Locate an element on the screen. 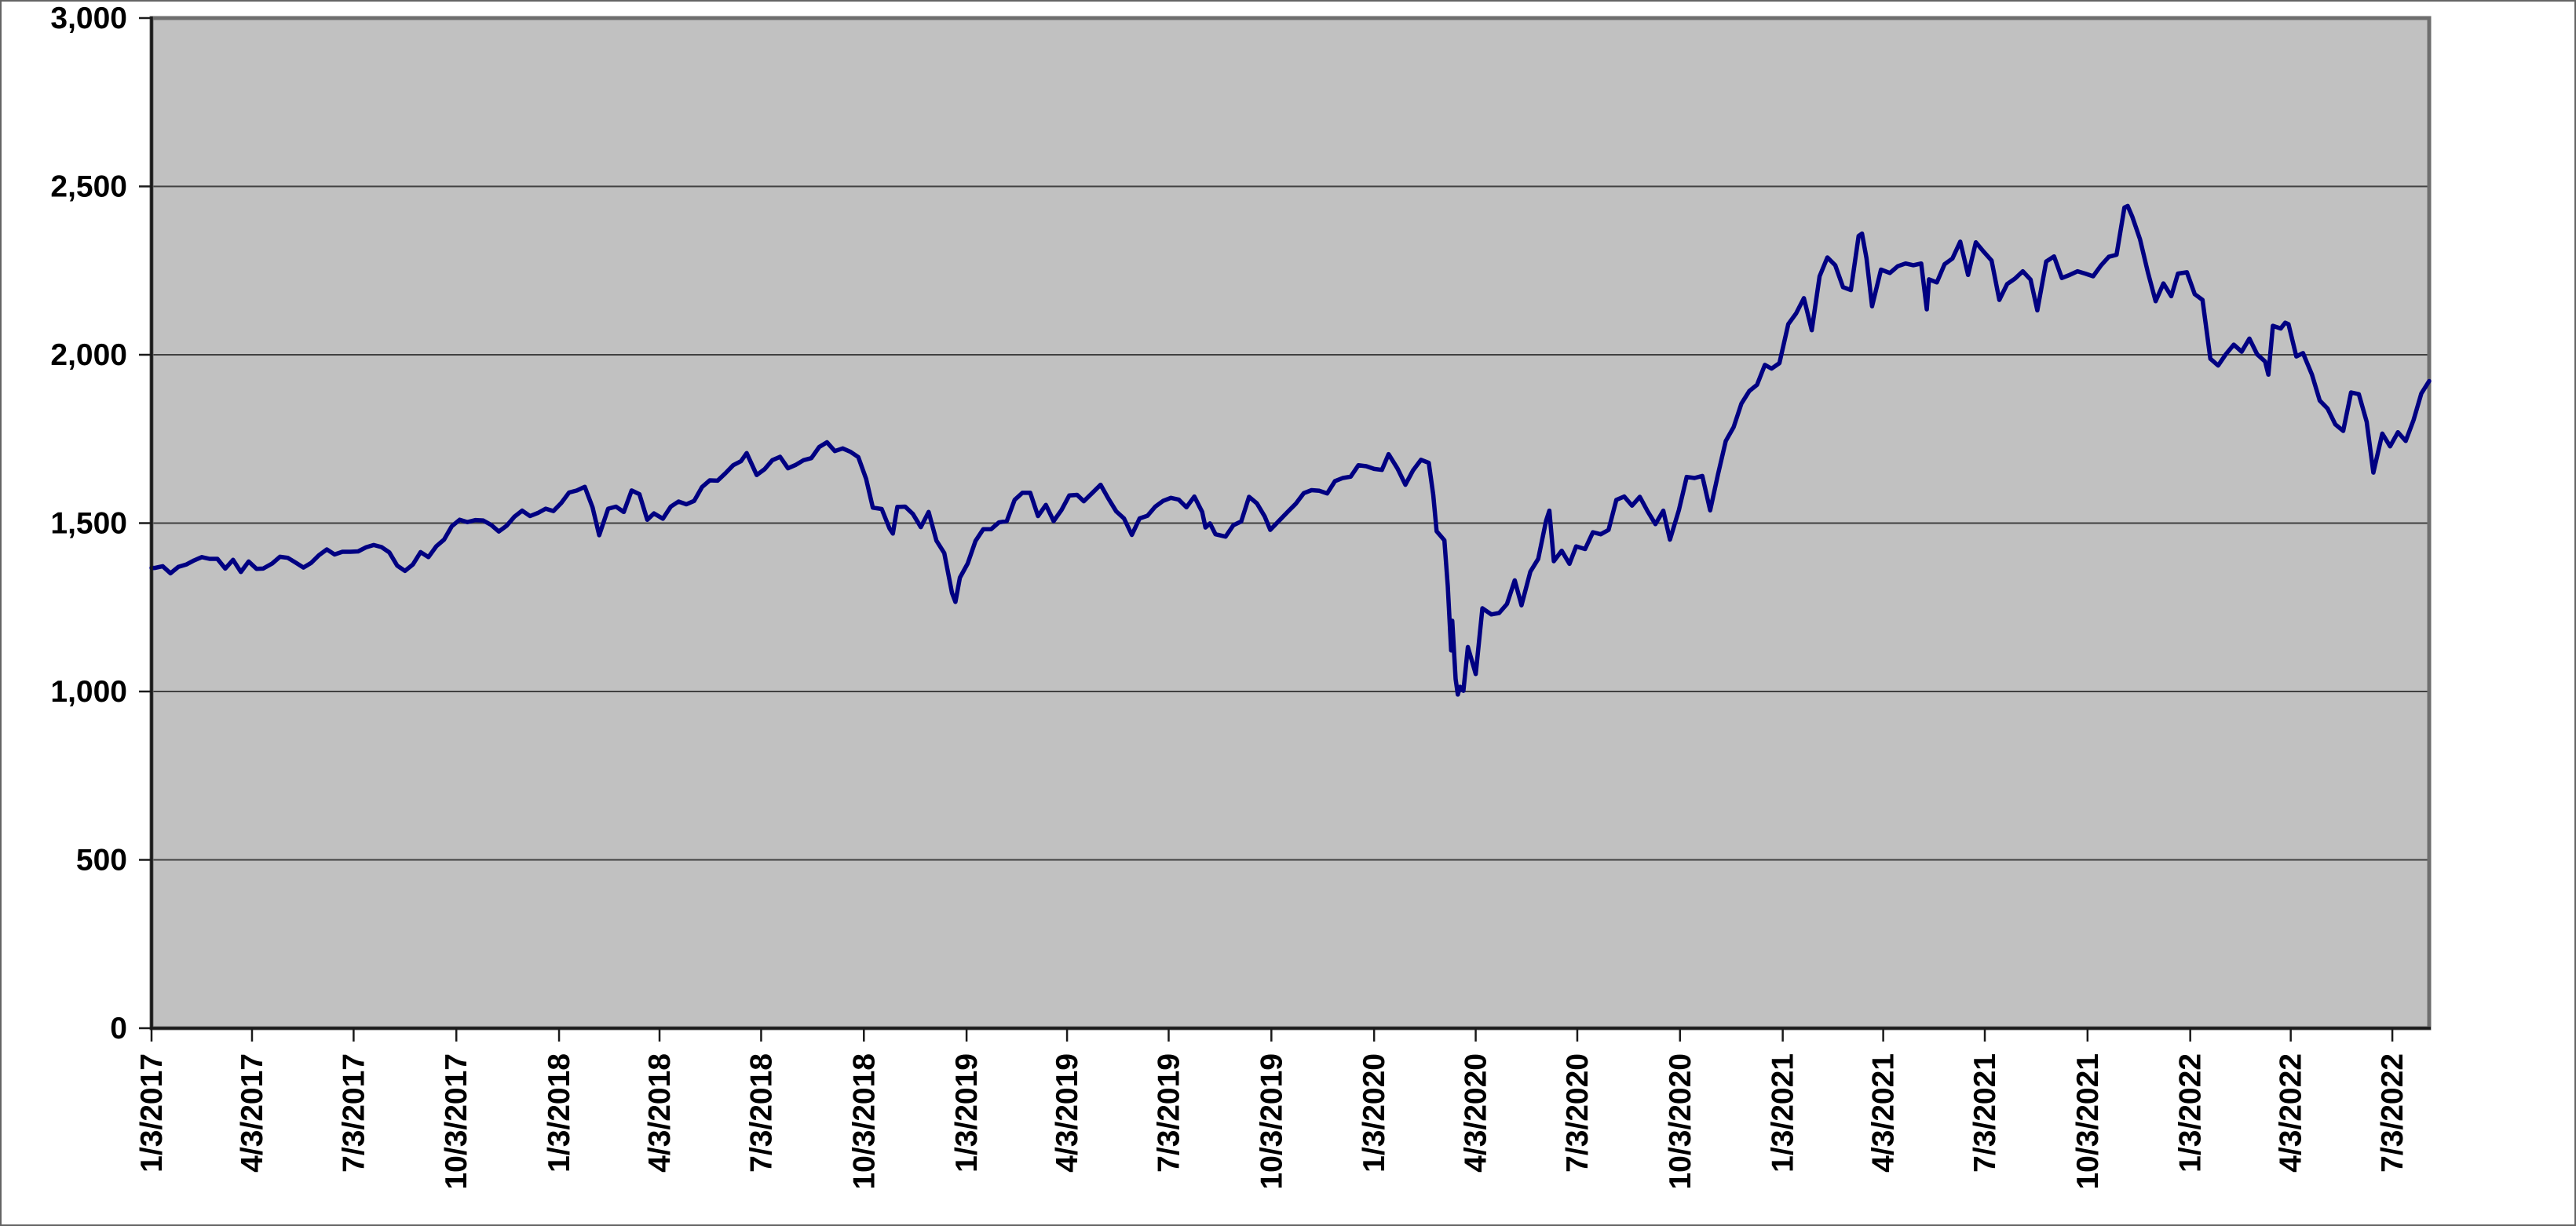  y-axis-label: 3,000 is located at coordinates (88, 18).